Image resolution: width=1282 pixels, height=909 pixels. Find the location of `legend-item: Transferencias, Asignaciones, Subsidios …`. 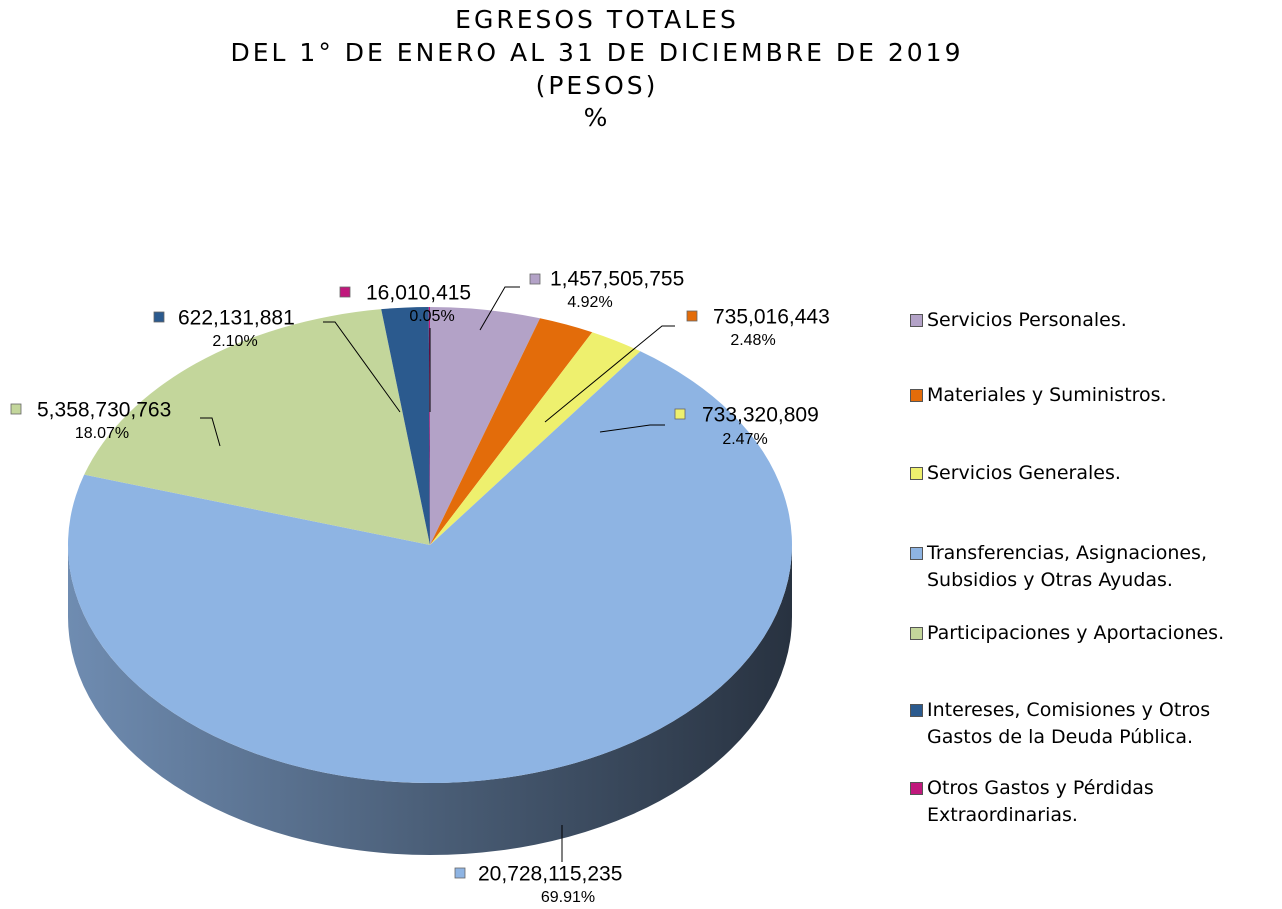

legend-item: Transferencias, Asignaciones, Subsidios … is located at coordinates (1091, 567).